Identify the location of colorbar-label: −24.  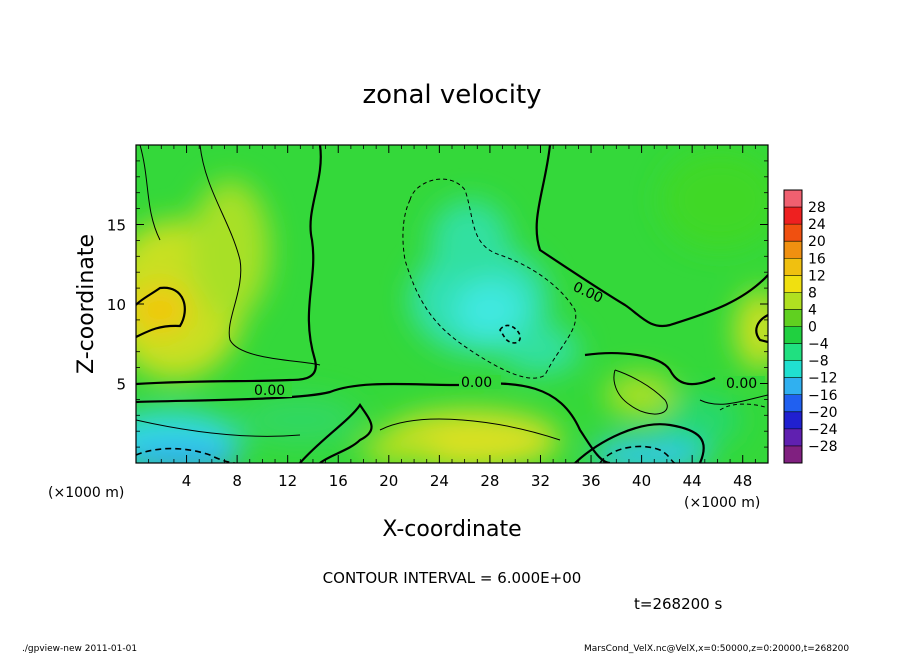
(823, 430).